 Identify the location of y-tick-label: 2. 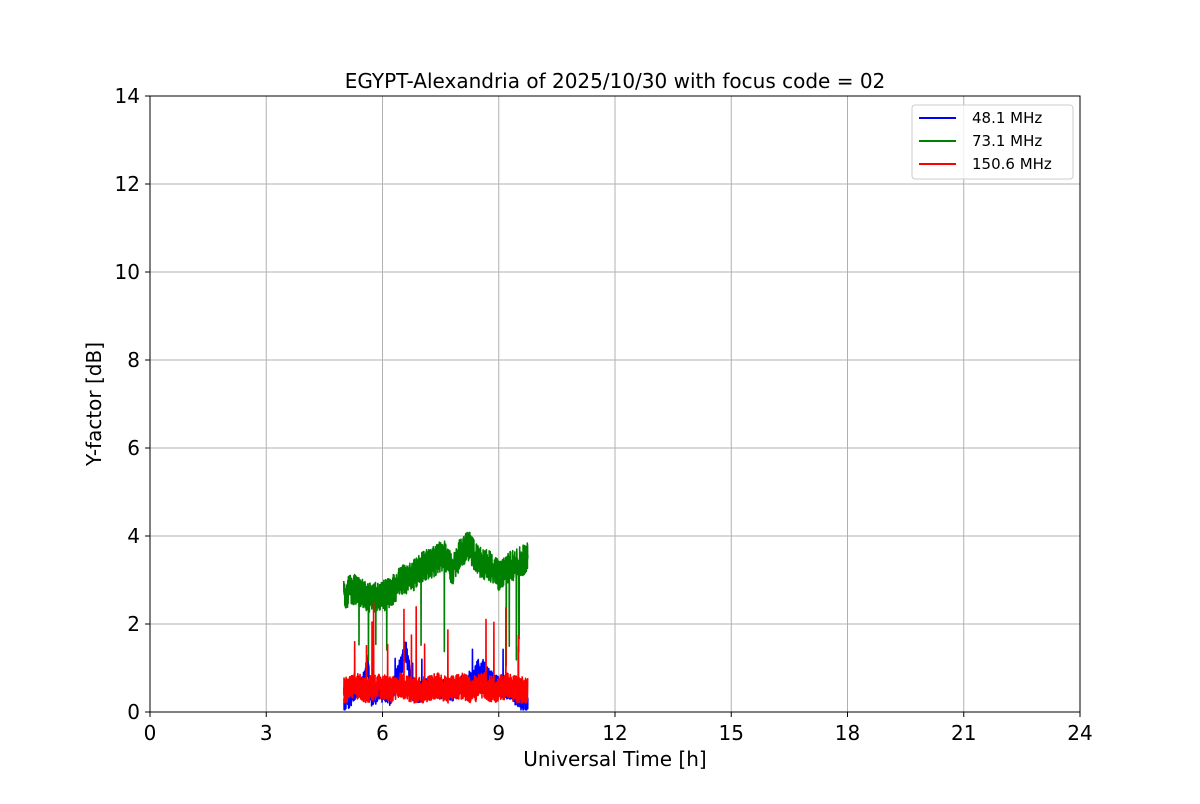
(133, 624).